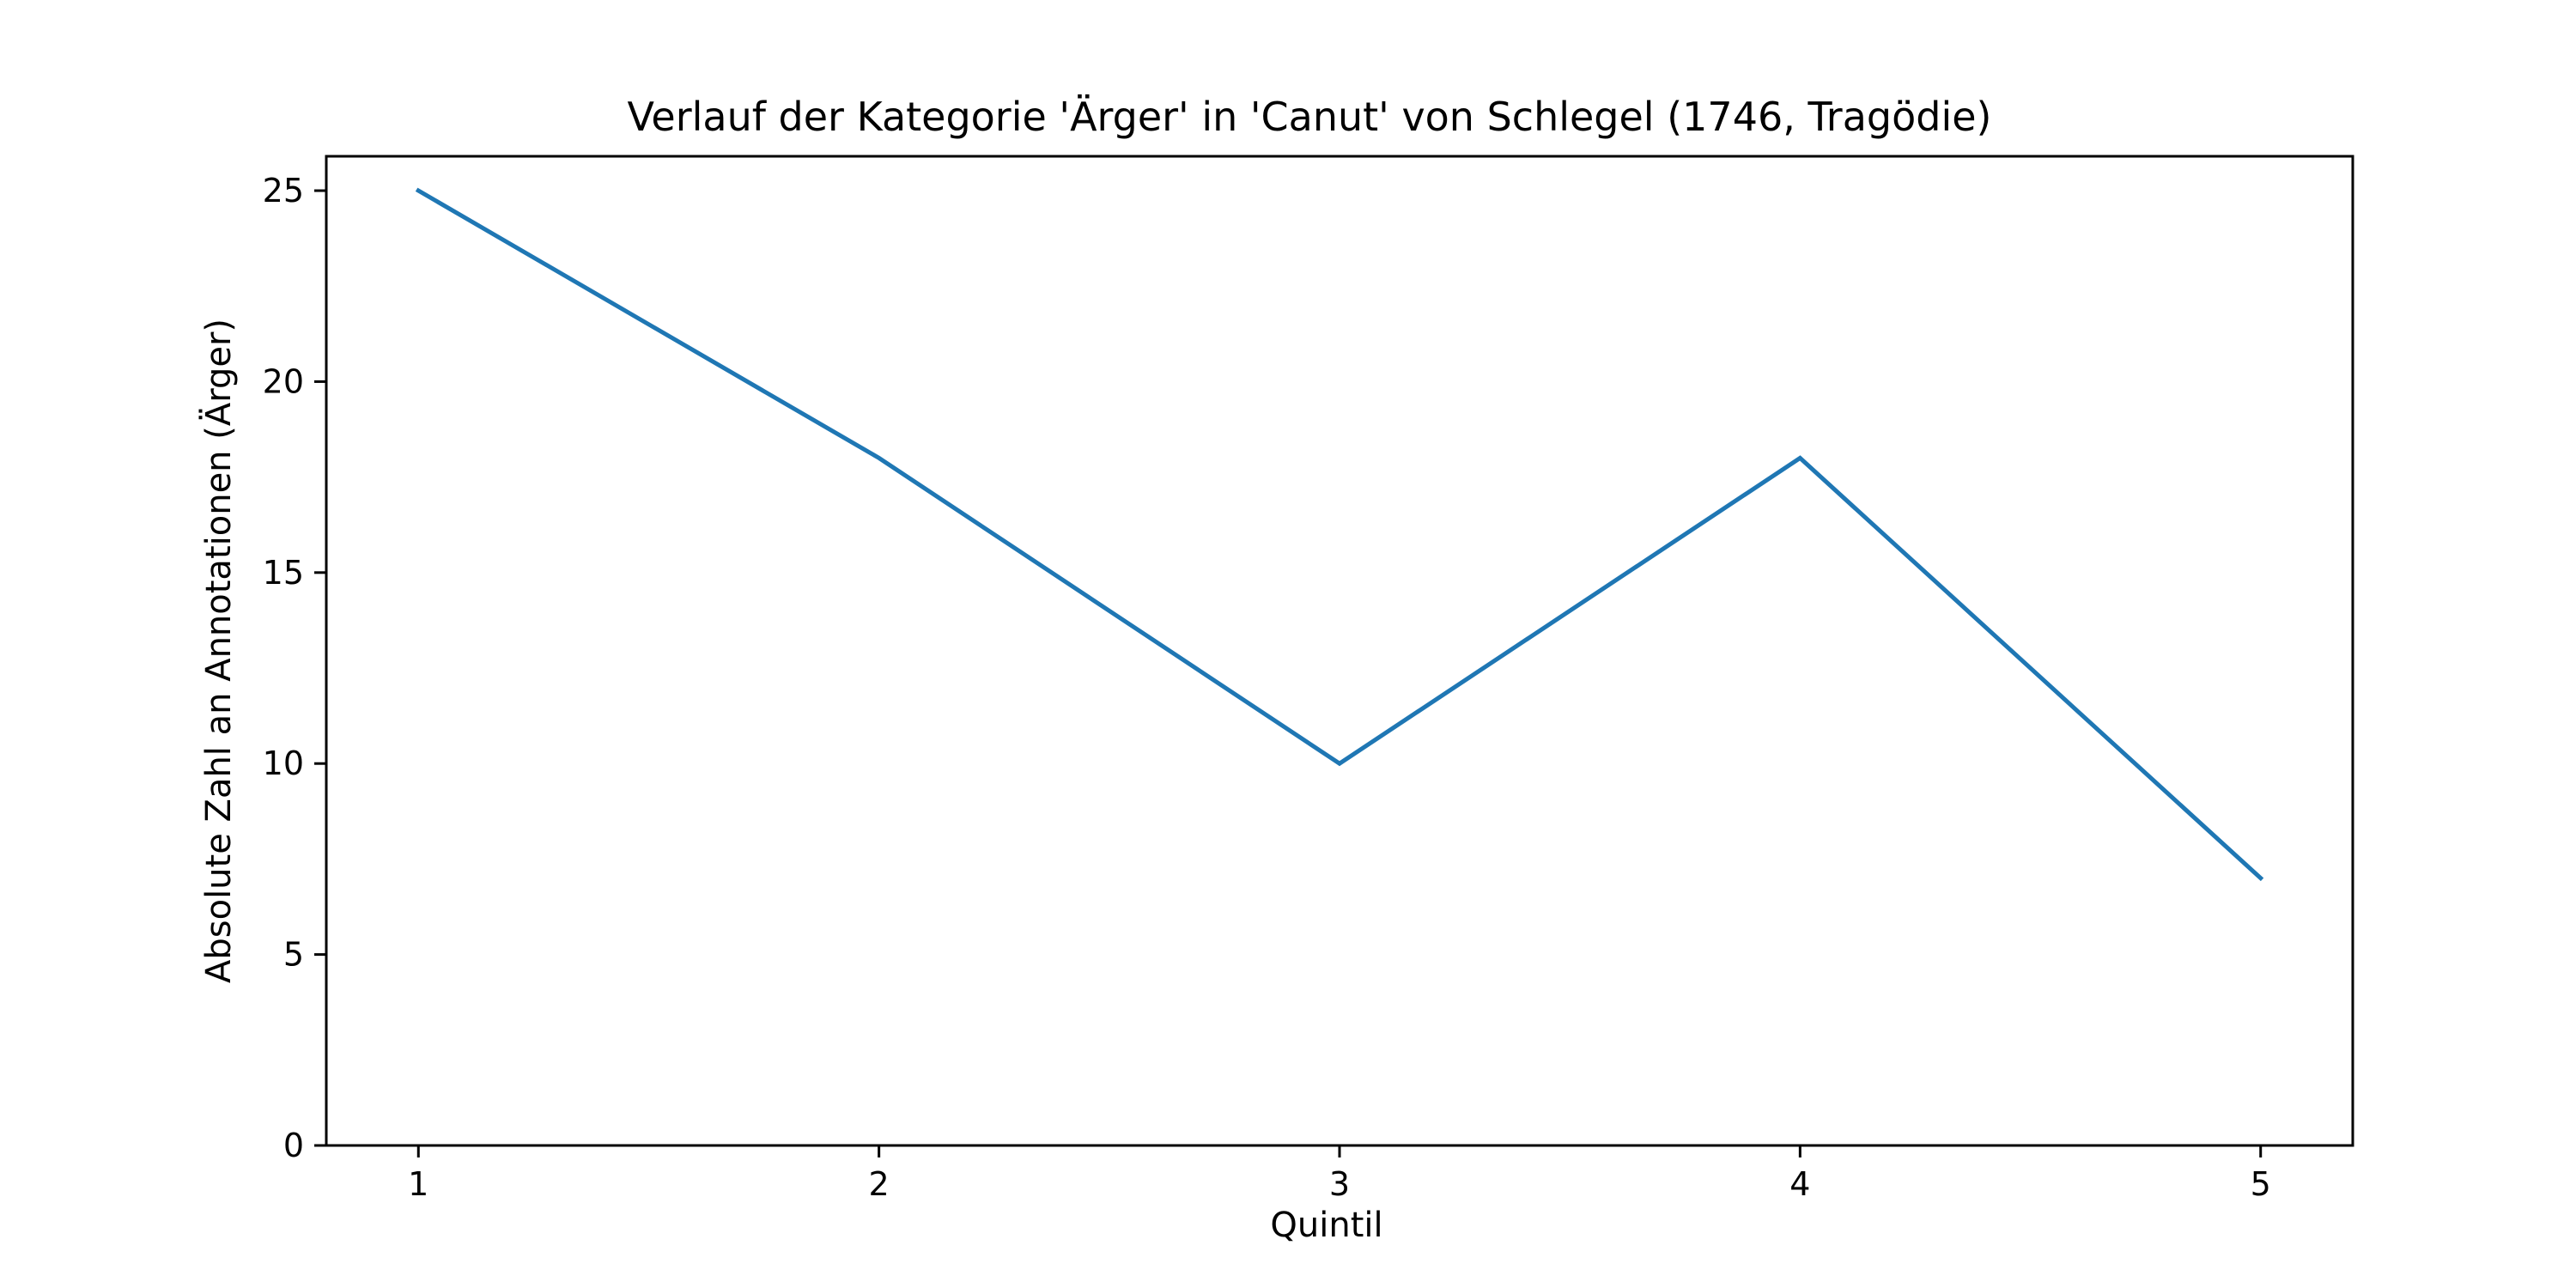 The image size is (2576, 1288). I want to click on y-tick-label: 20, so click(283, 381).